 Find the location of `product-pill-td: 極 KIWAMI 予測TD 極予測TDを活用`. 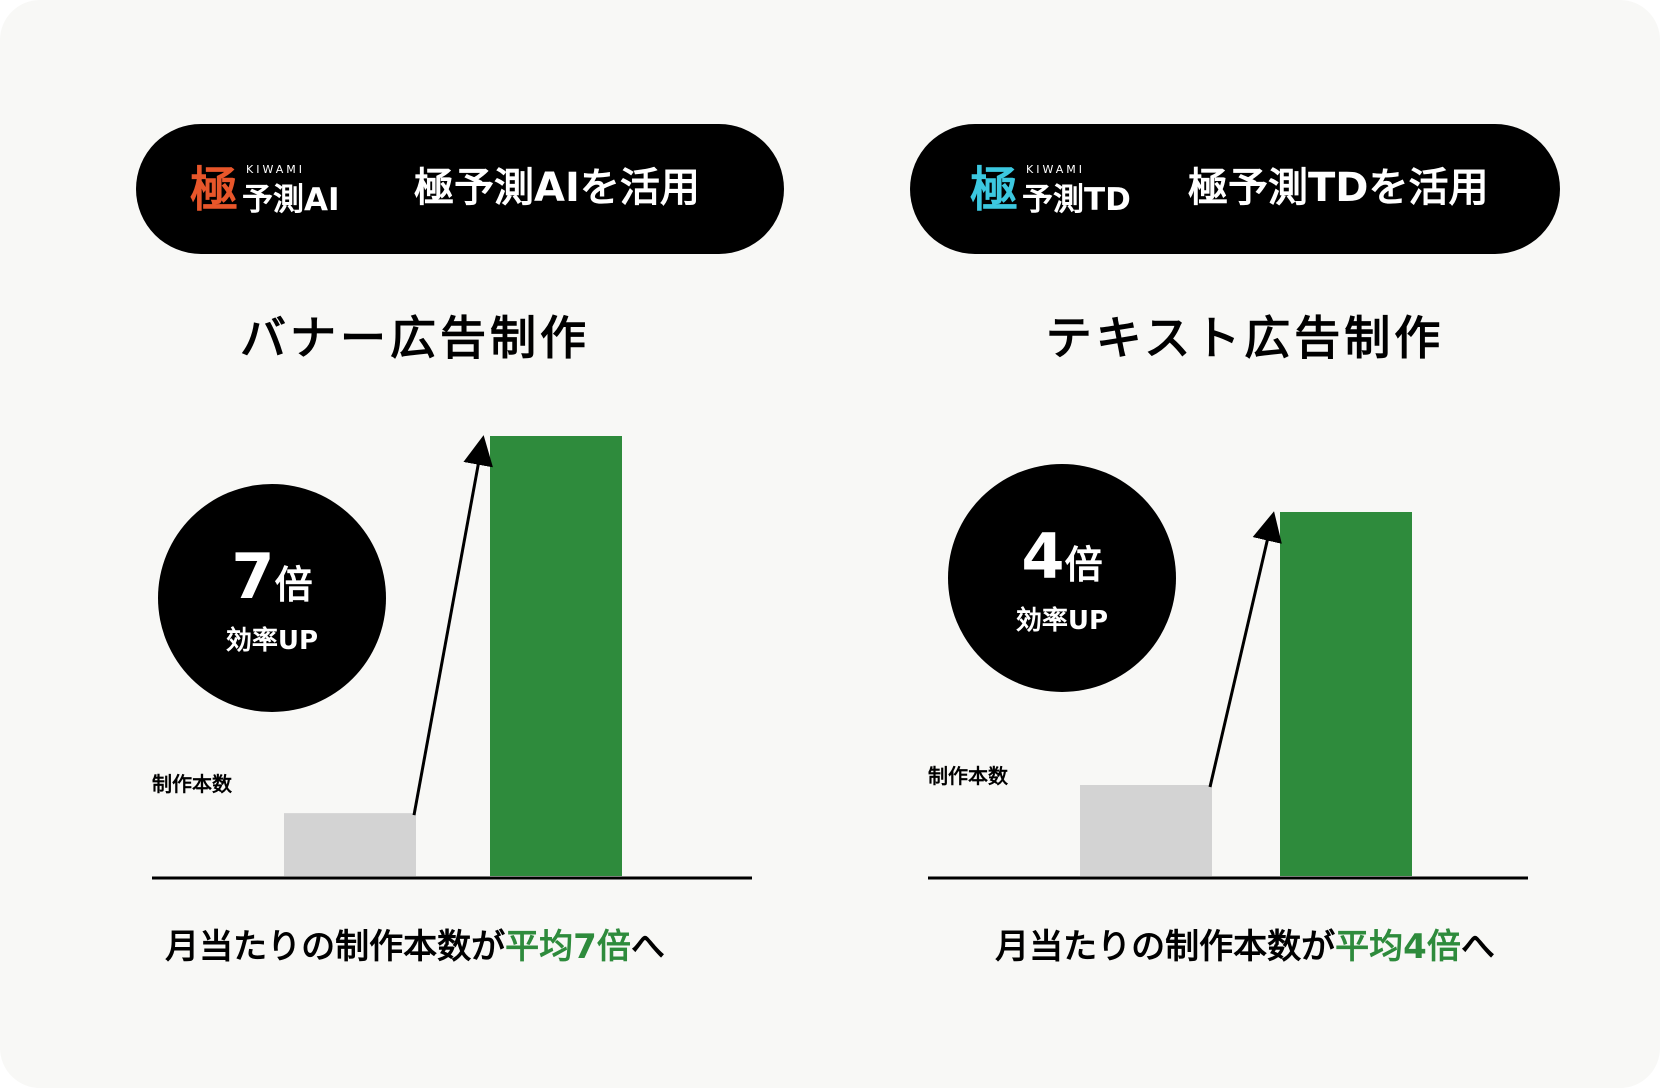

product-pill-td: 極 KIWAMI 予測TD 極予測TDを活用 is located at coordinates (1235, 189).